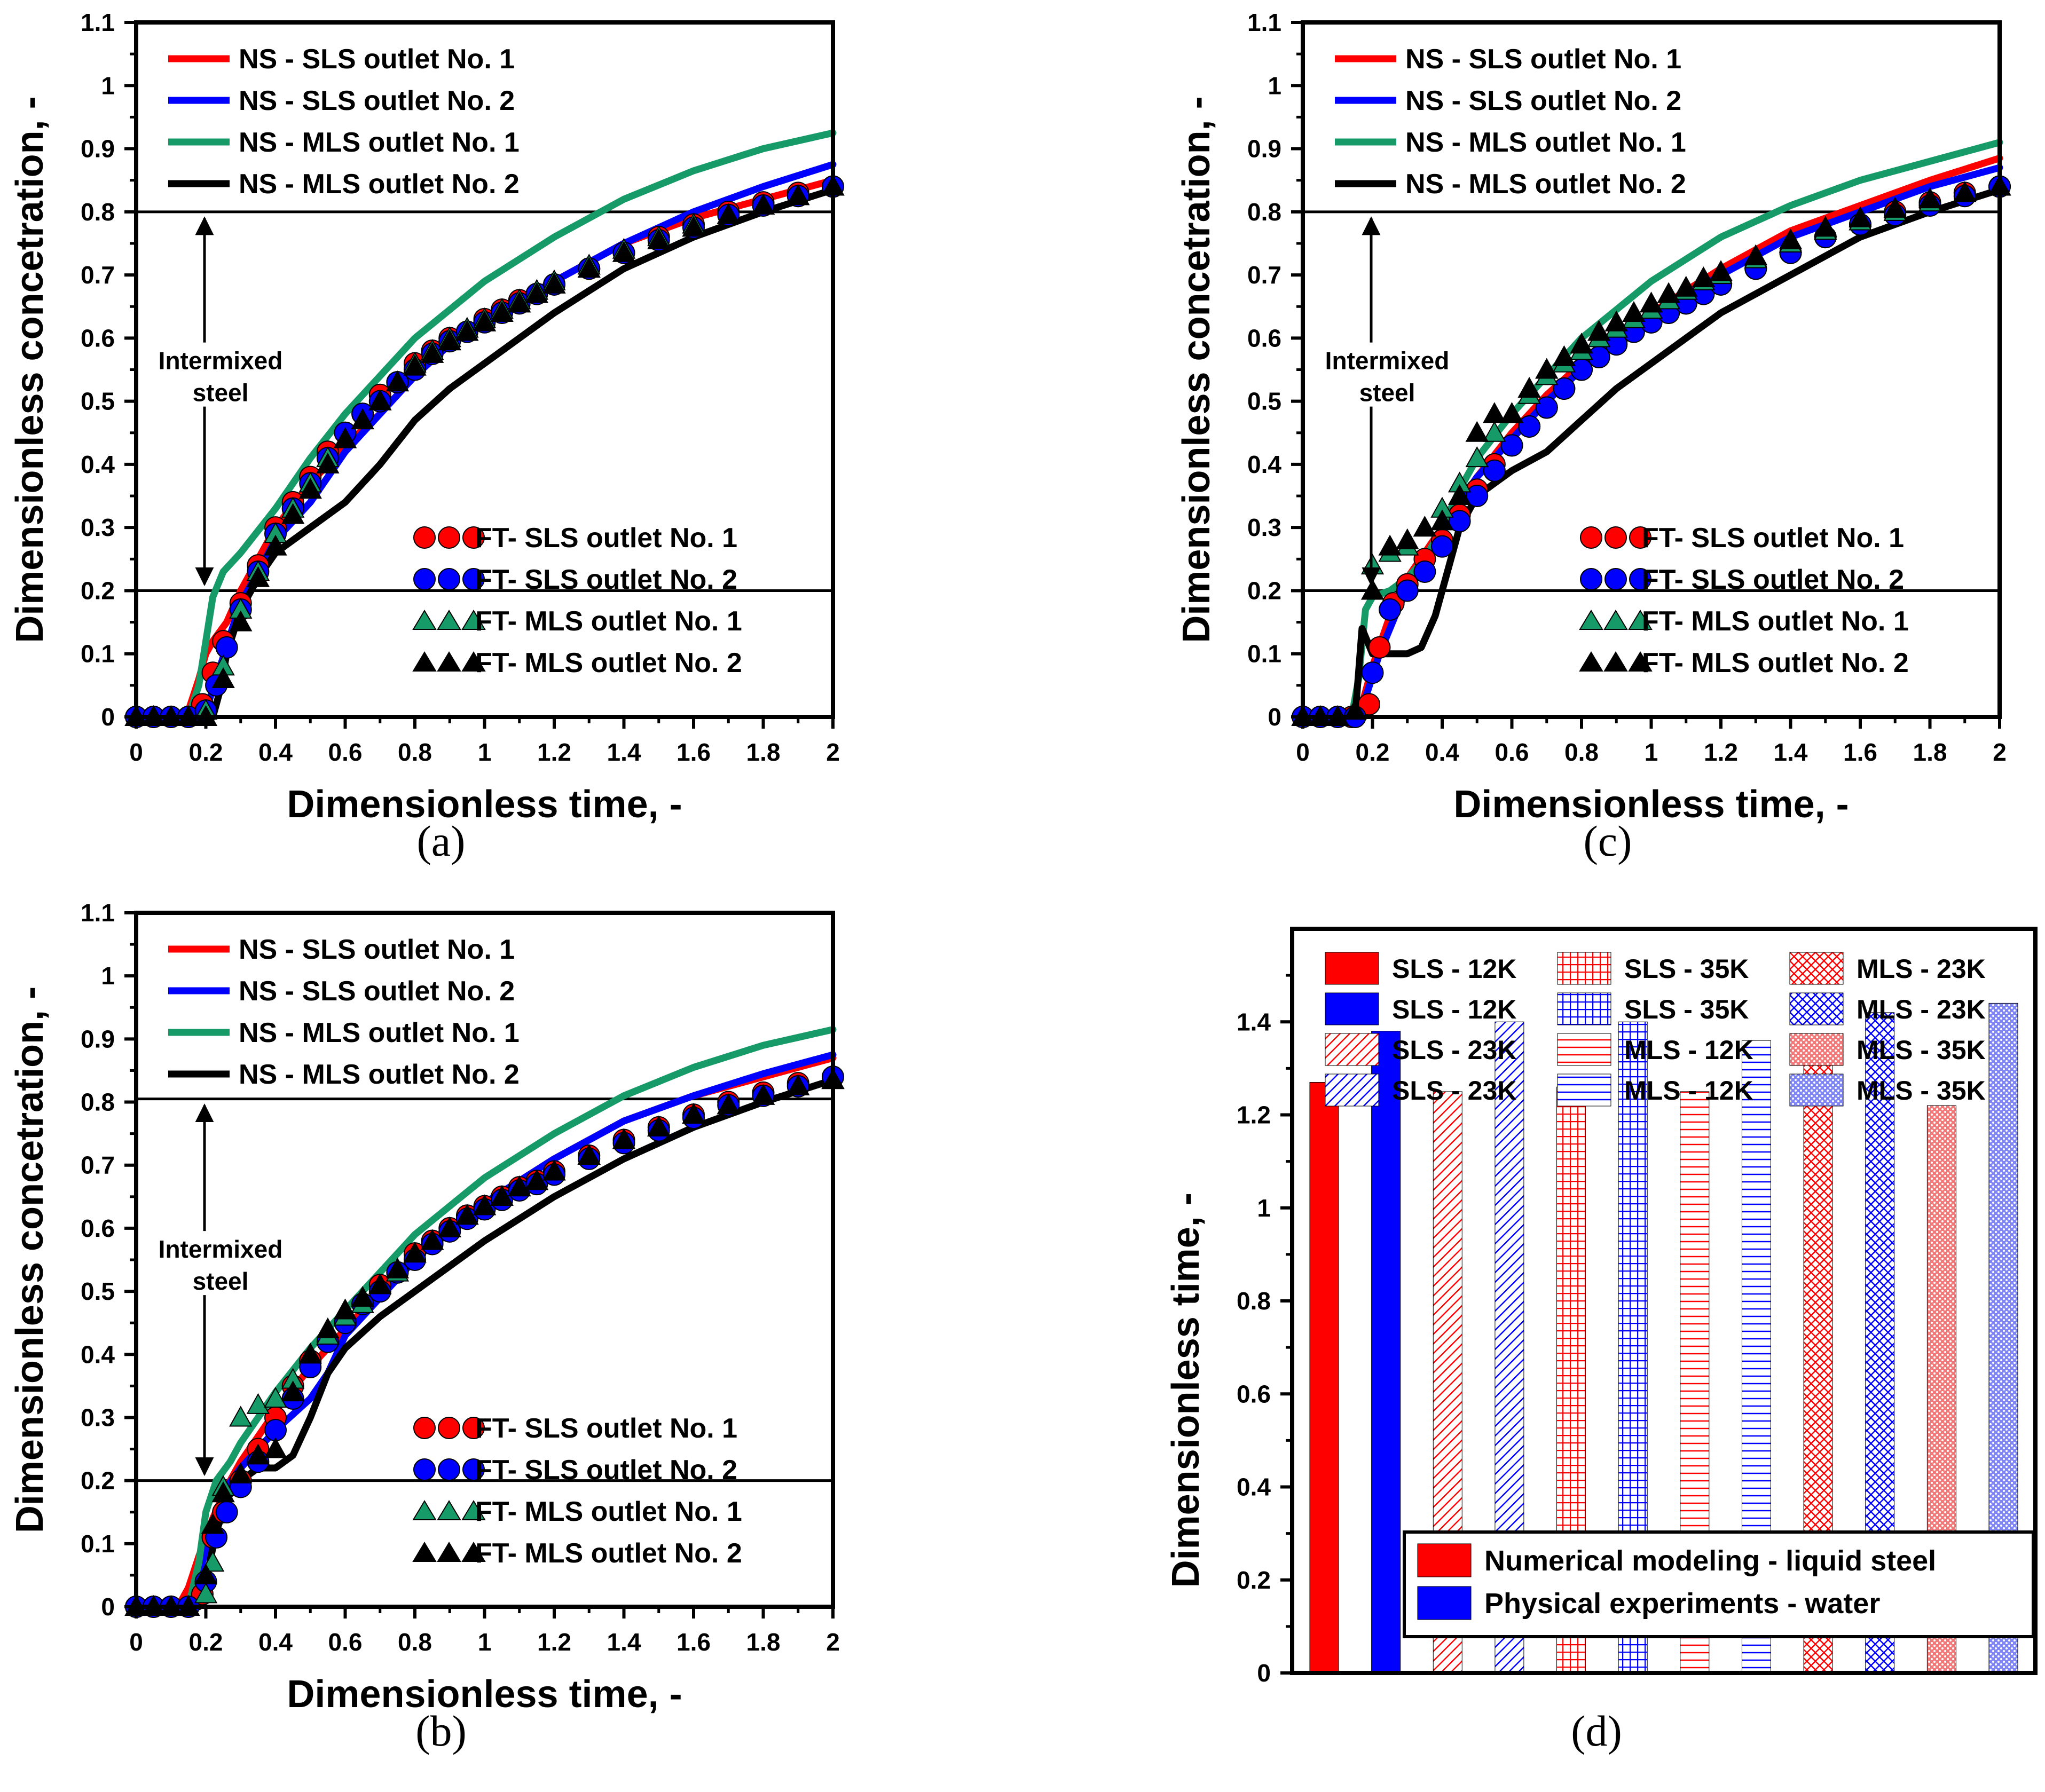 The image size is (2045, 1792). Describe the element at coordinates (1607, 841) in the screenshot. I see `panel-label: (c)` at that location.